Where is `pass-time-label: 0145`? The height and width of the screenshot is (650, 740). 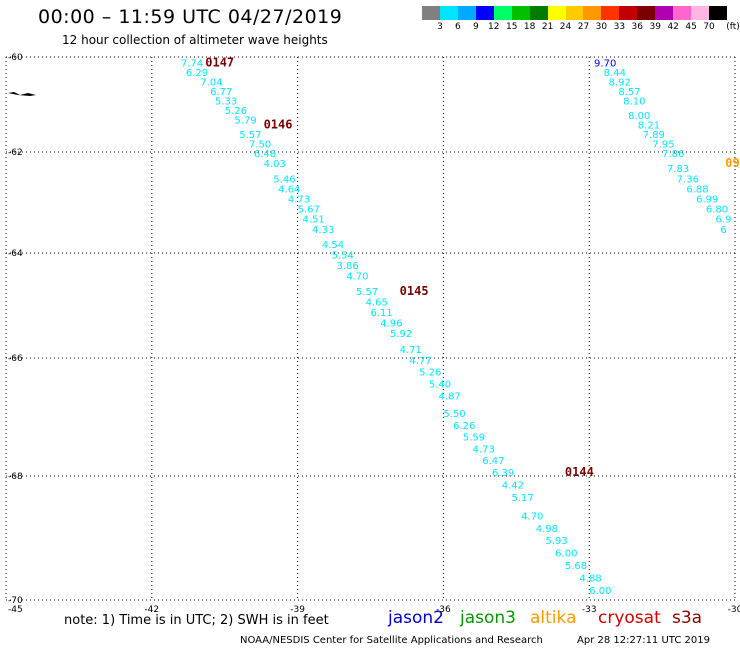
pass-time-label: 0145 is located at coordinates (414, 291).